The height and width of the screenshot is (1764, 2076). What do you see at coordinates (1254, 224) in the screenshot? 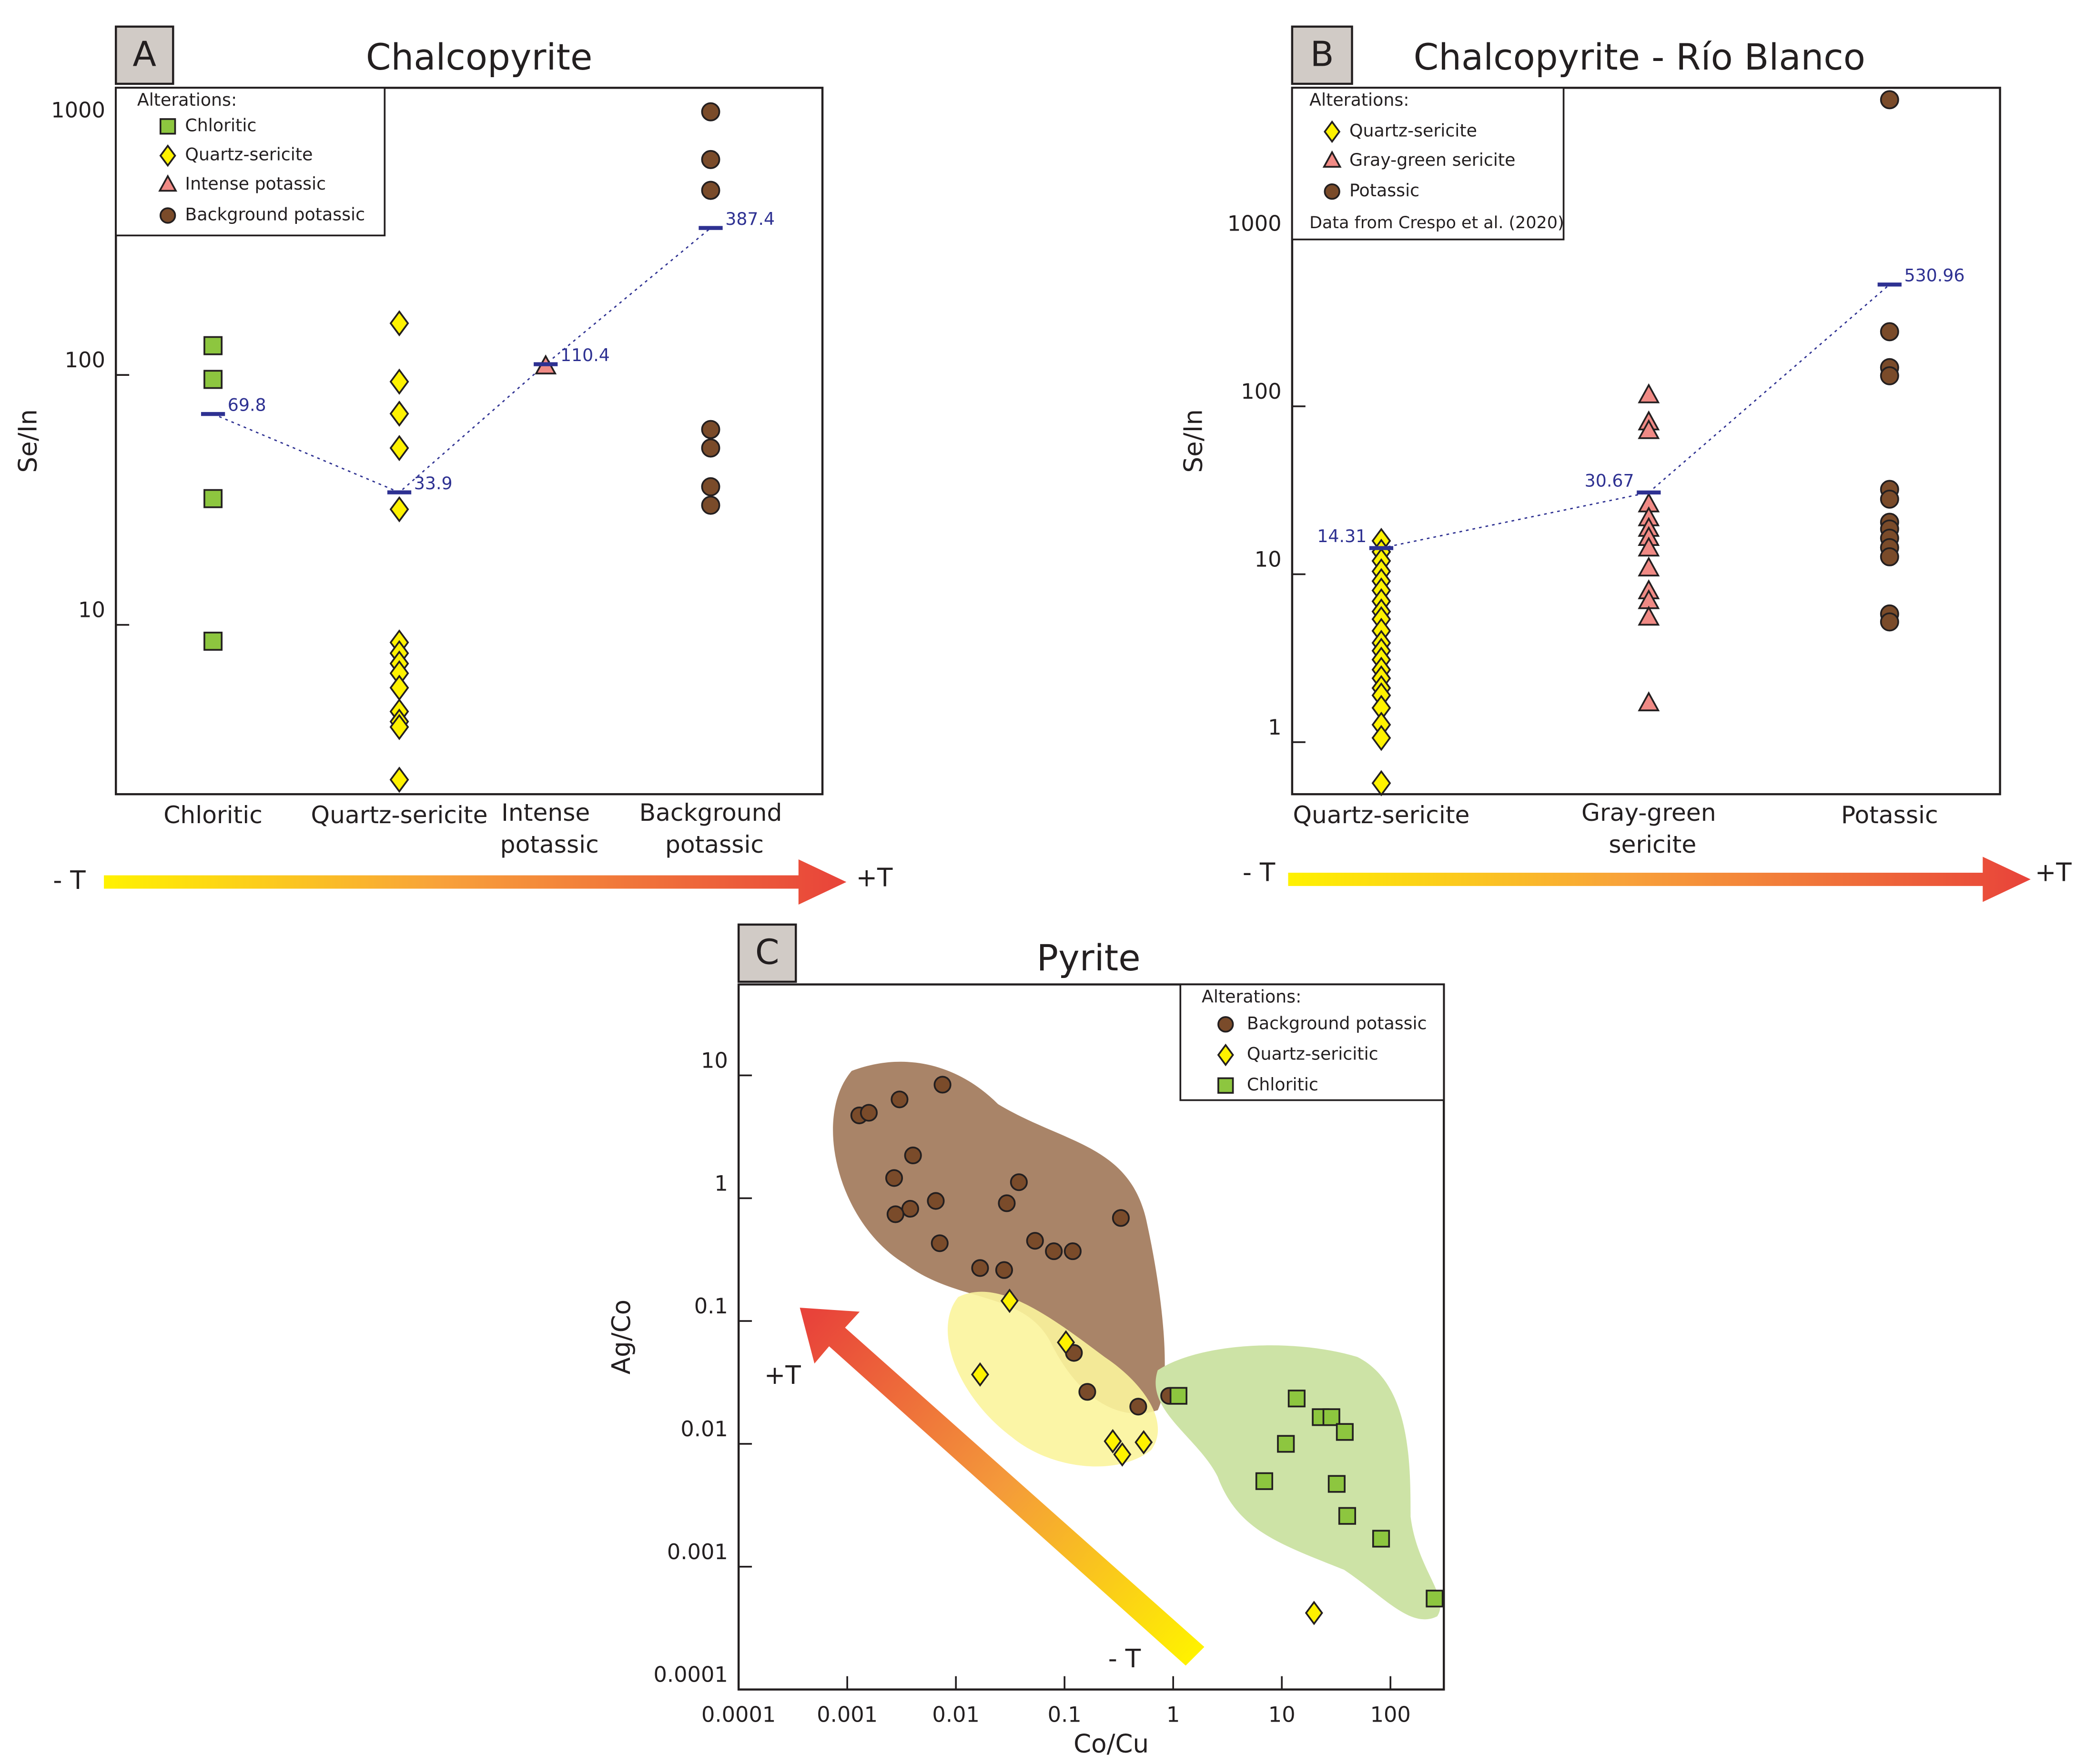
I see `y-tick-label: 1000` at bounding box center [1254, 224].